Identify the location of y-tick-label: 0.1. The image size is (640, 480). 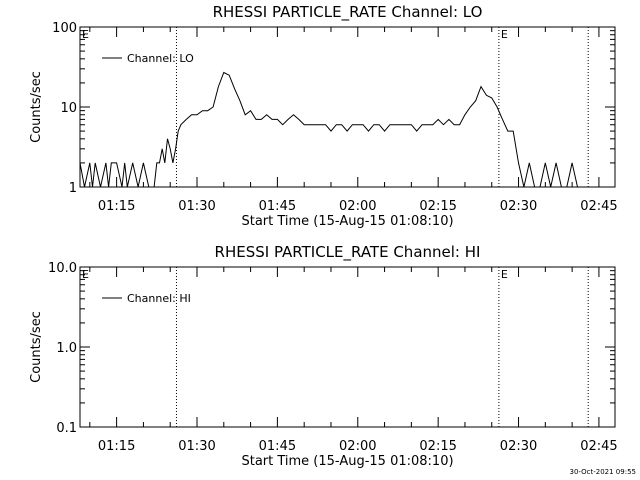
(66, 428).